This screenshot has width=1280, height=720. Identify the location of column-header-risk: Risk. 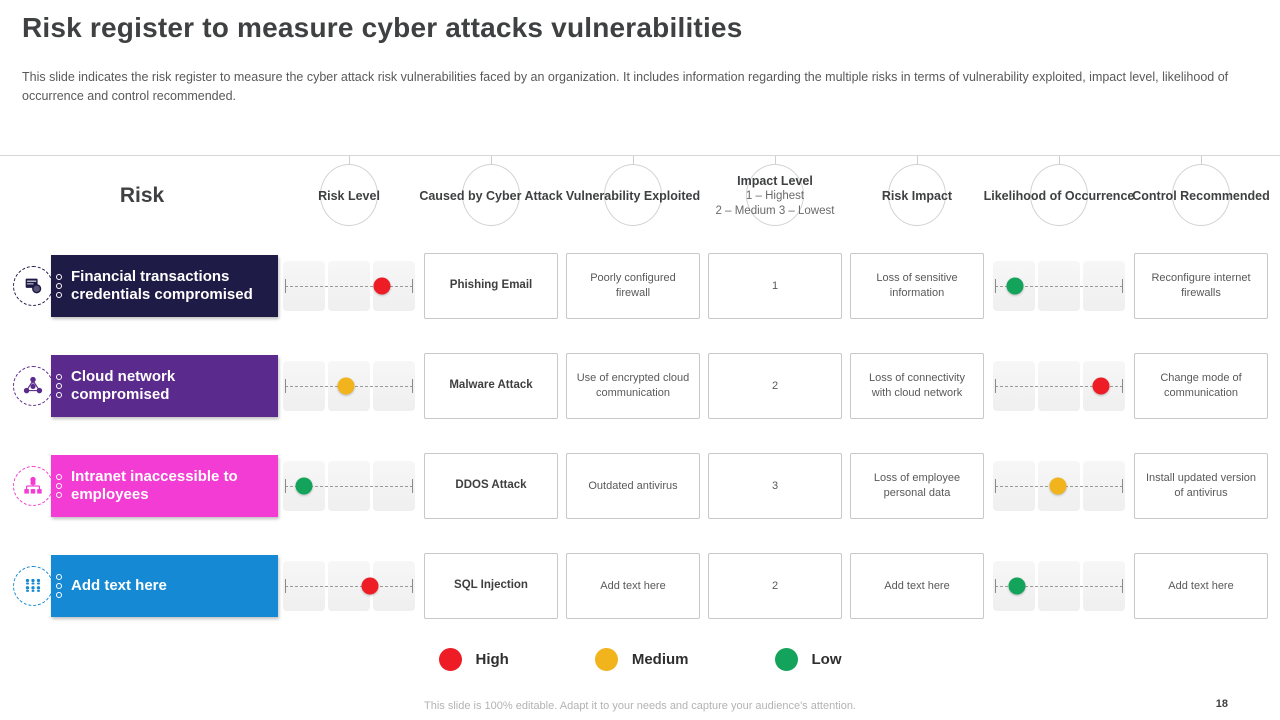
(142, 196).